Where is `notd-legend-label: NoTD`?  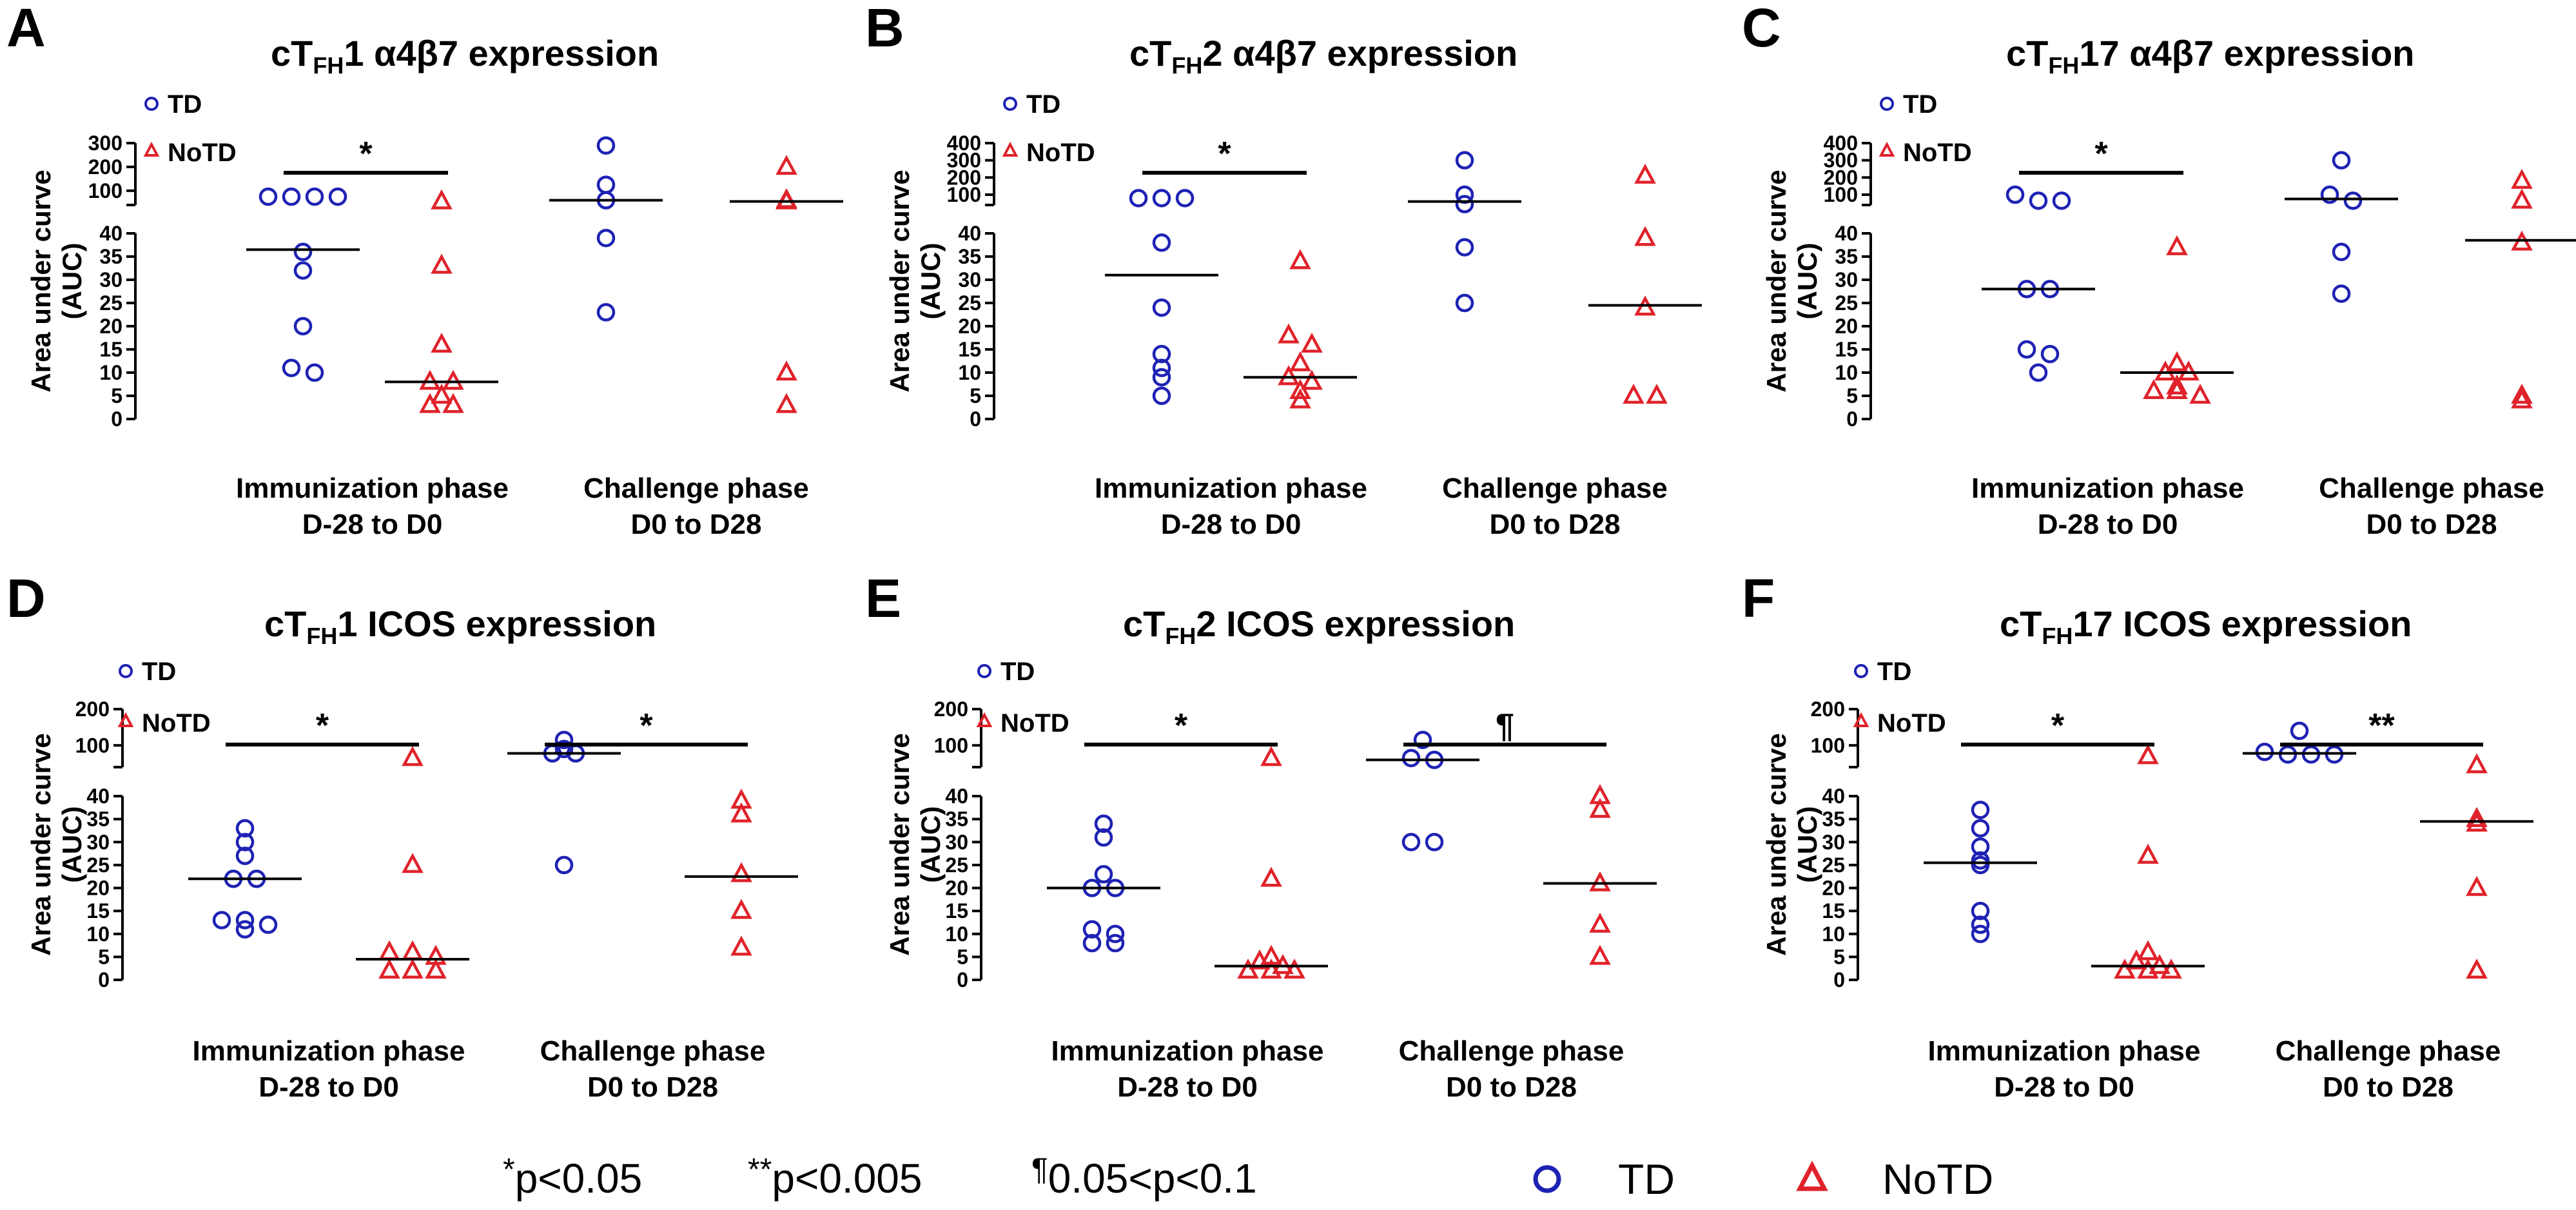 notd-legend-label: NoTD is located at coordinates (1937, 1179).